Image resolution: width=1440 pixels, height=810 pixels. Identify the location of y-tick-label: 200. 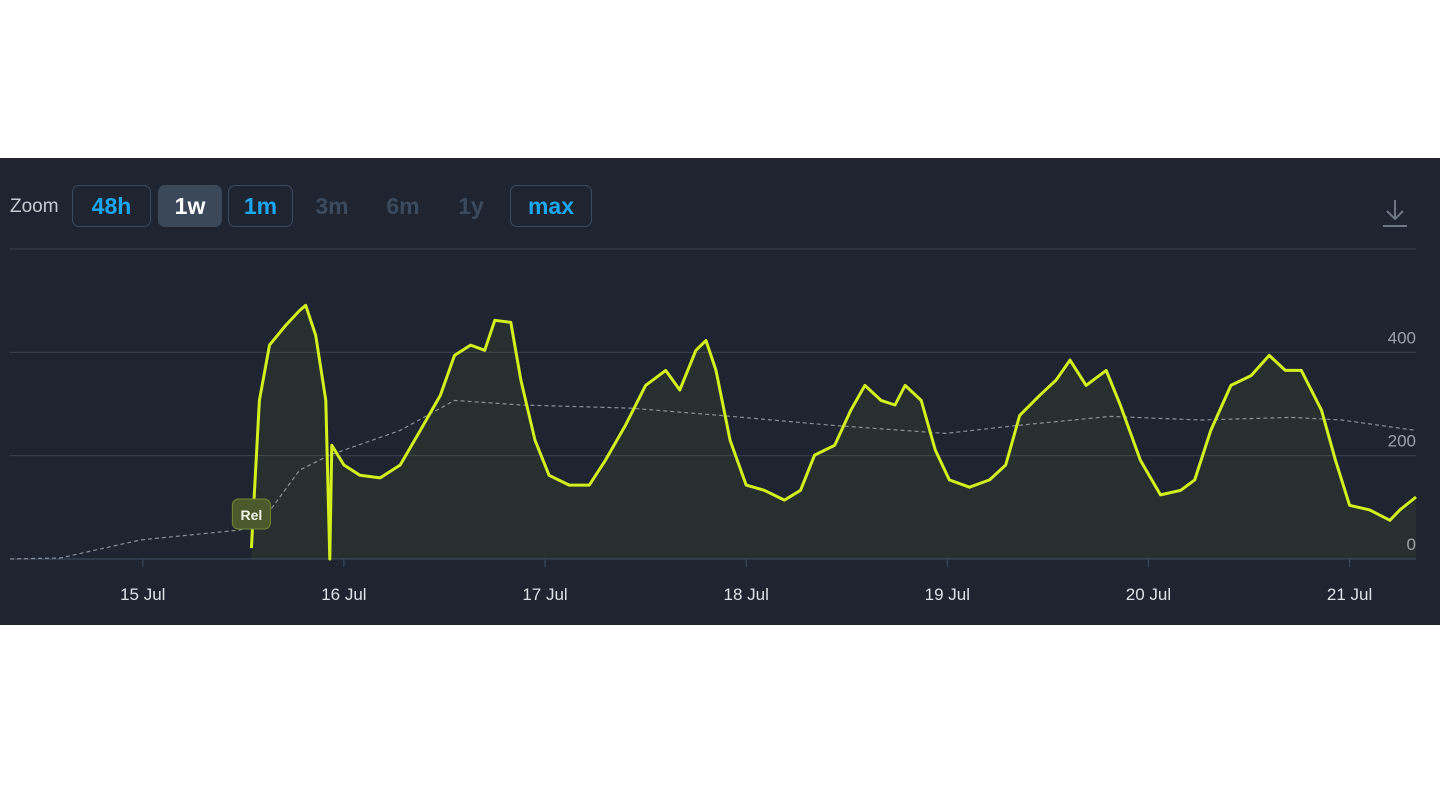
(1402, 441).